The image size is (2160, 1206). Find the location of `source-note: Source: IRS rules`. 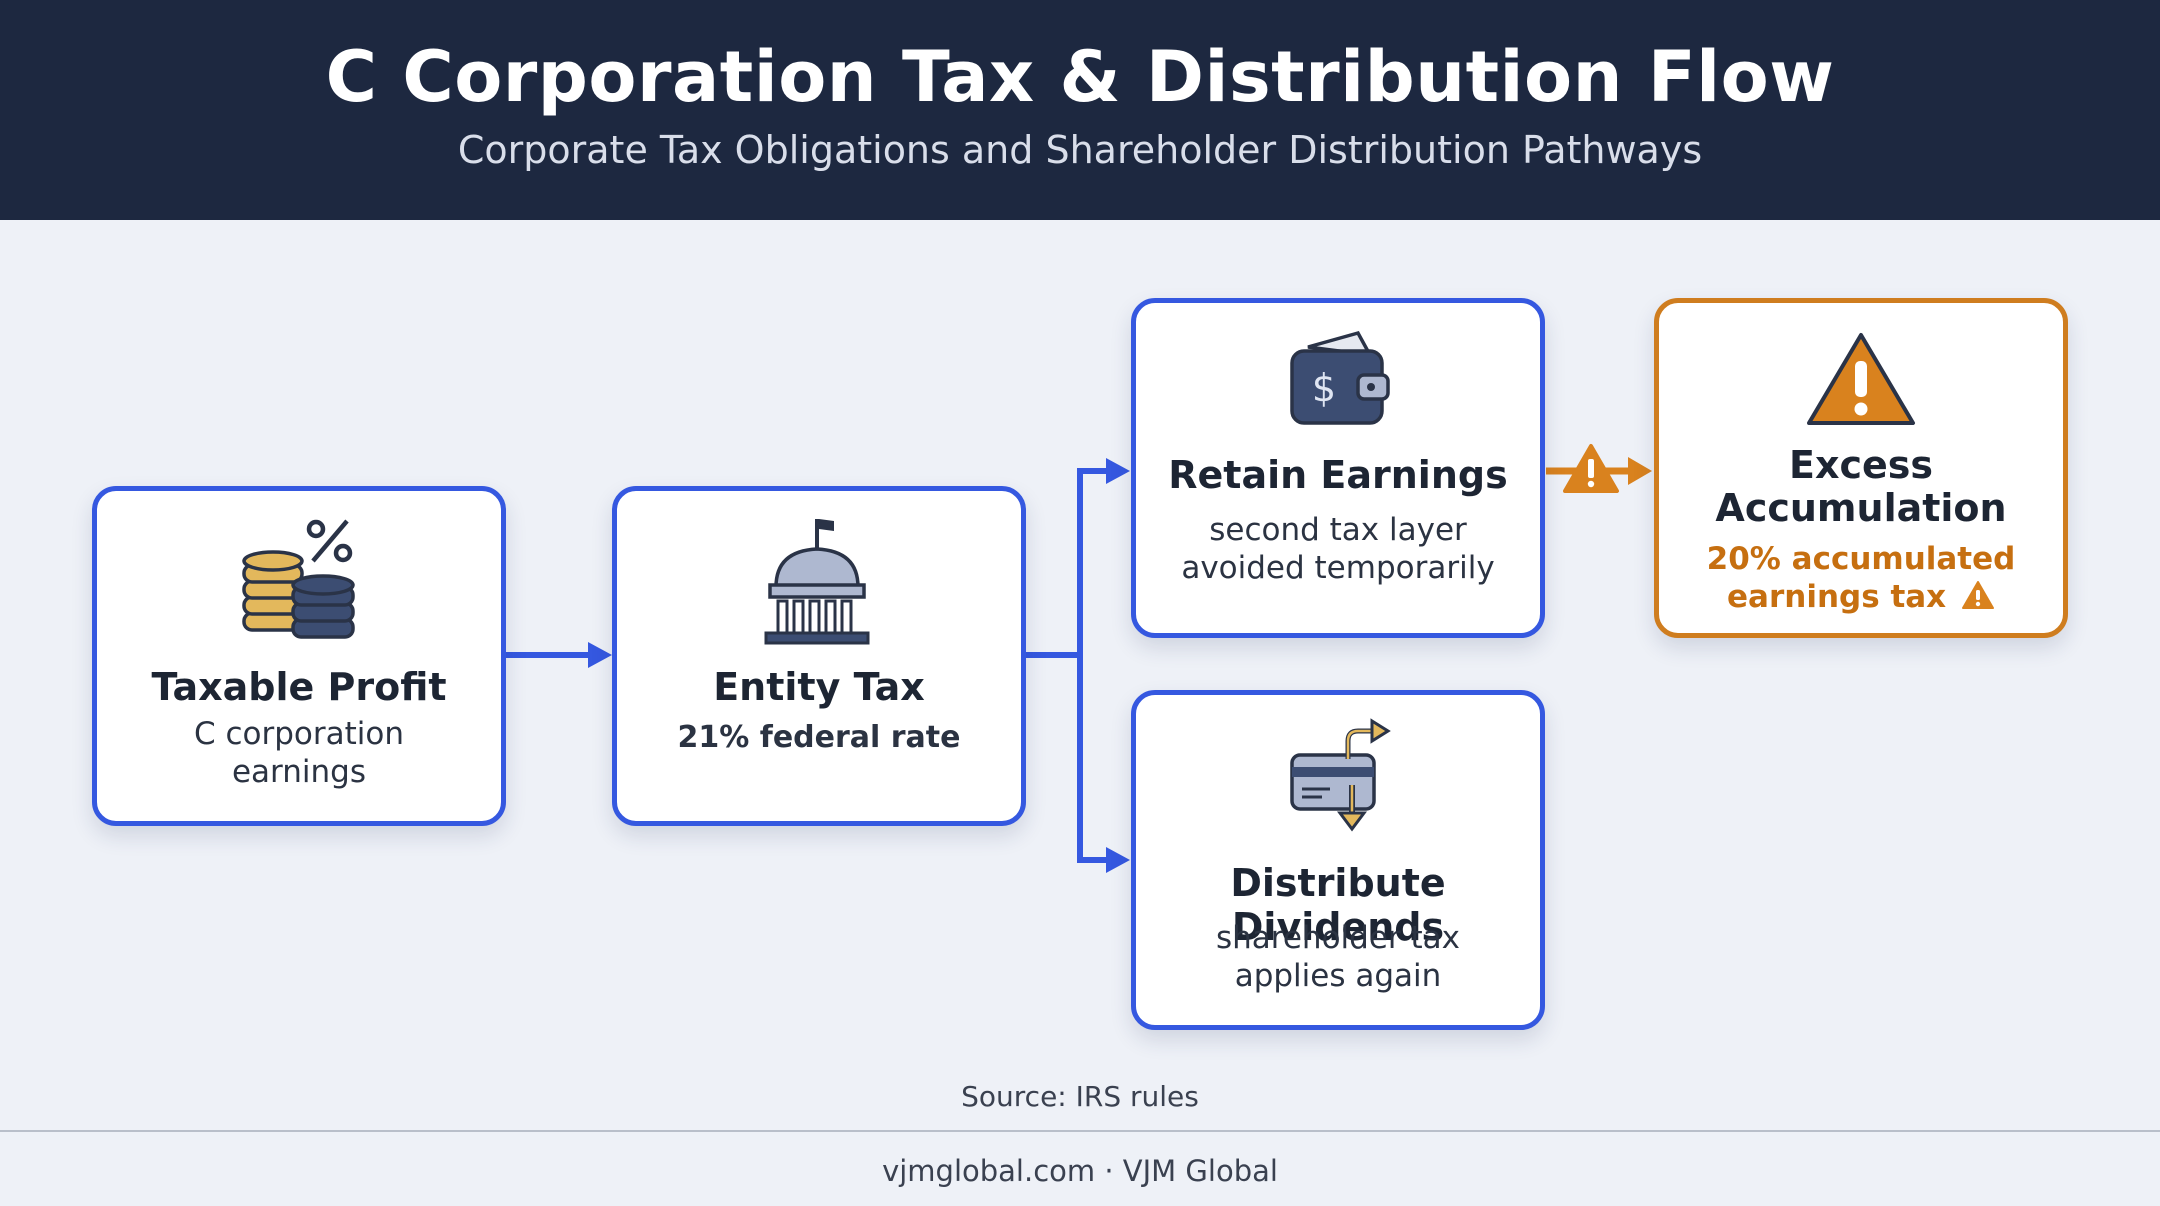

source-note: Source: IRS rules is located at coordinates (1080, 1096).